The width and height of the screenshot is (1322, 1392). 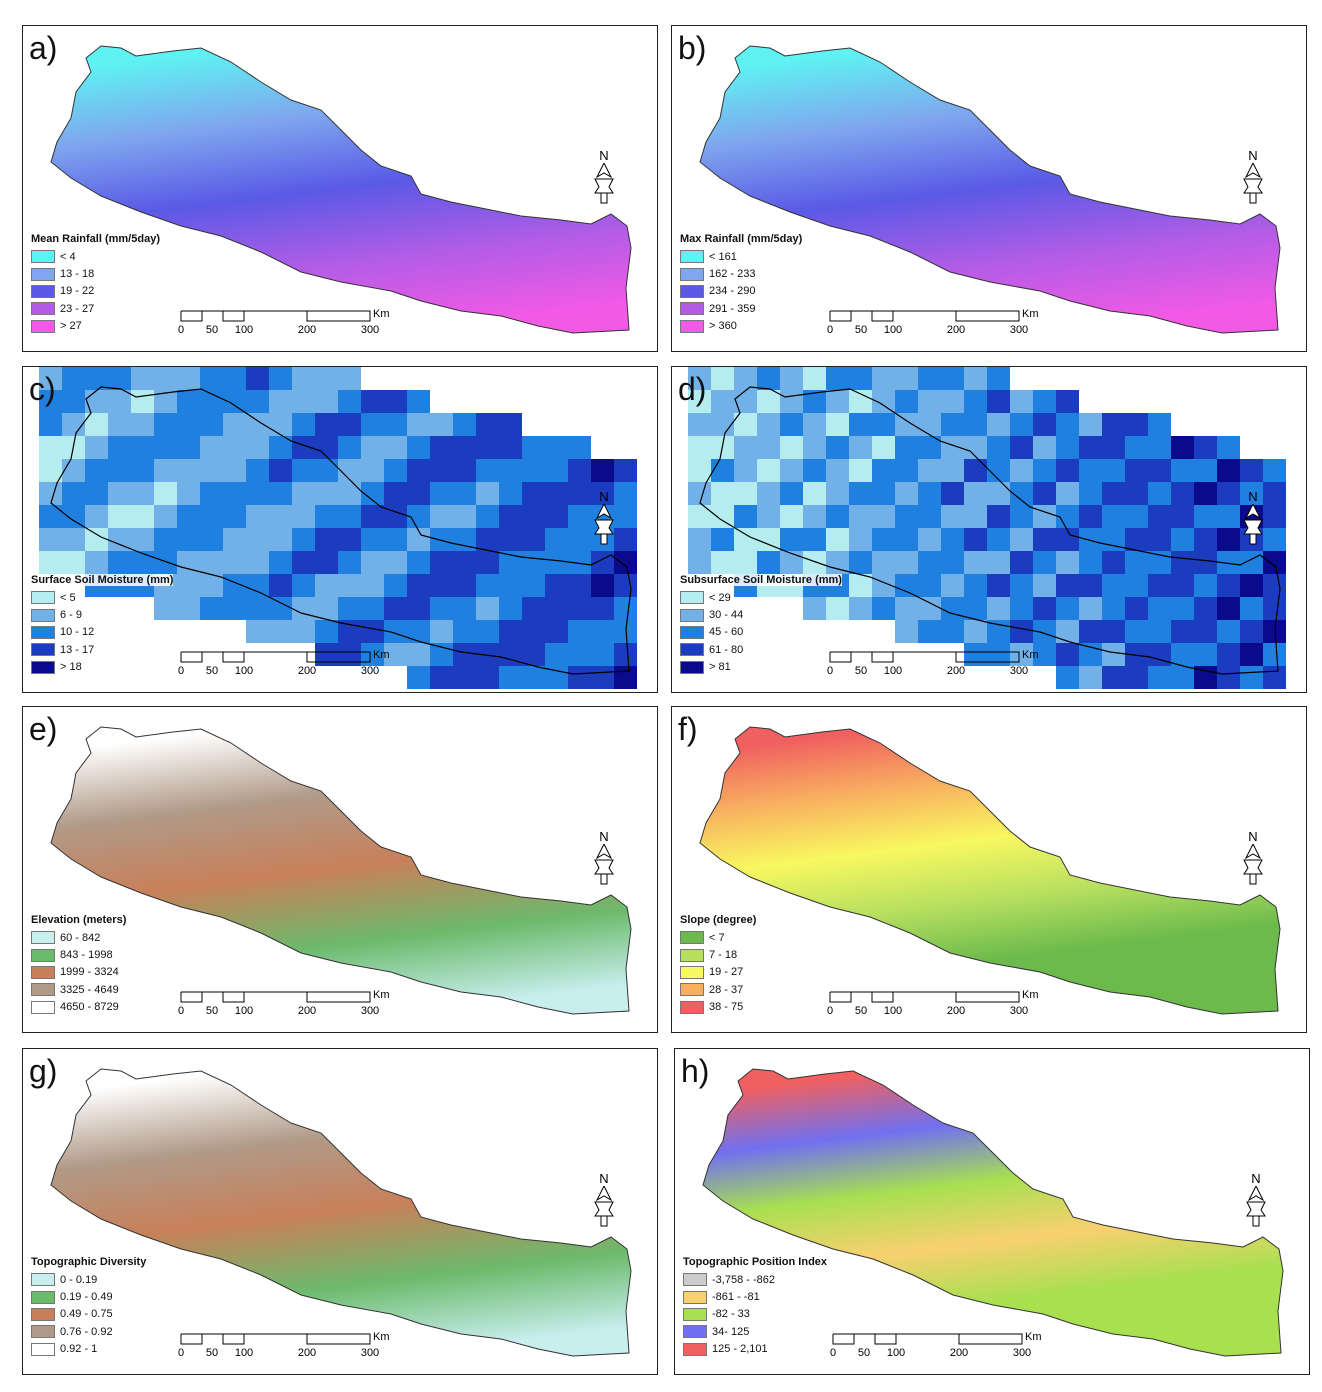 I want to click on legend-label: 291 - 359, so click(x=732, y=308).